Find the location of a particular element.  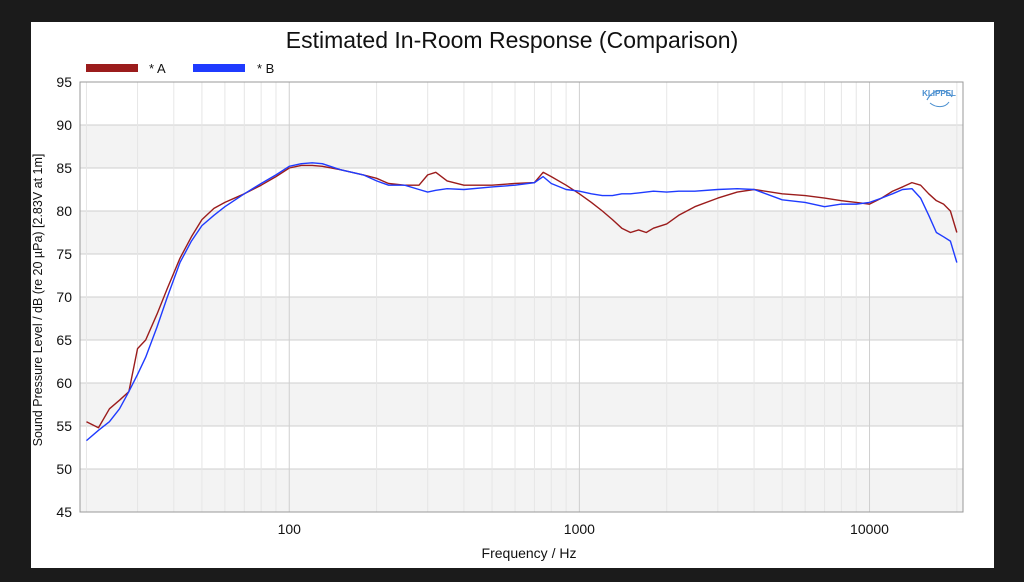

x-axis-ticks: 100 1000 10000 is located at coordinates (584, 529).